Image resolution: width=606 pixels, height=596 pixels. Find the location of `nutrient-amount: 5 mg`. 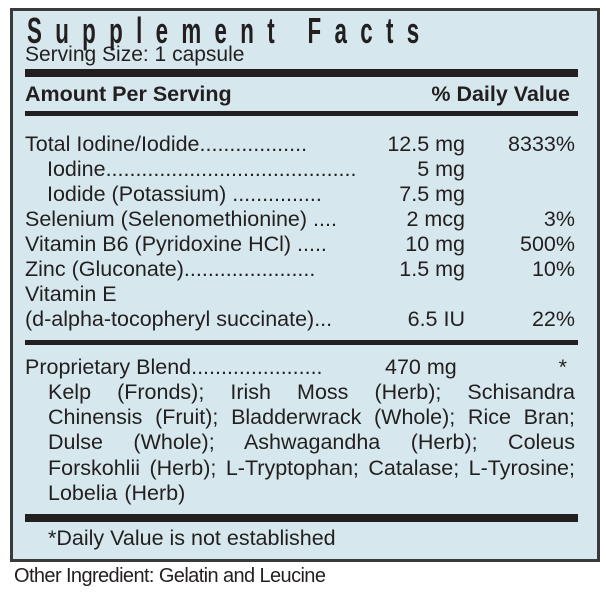

nutrient-amount: 5 mg is located at coordinates (441, 169).